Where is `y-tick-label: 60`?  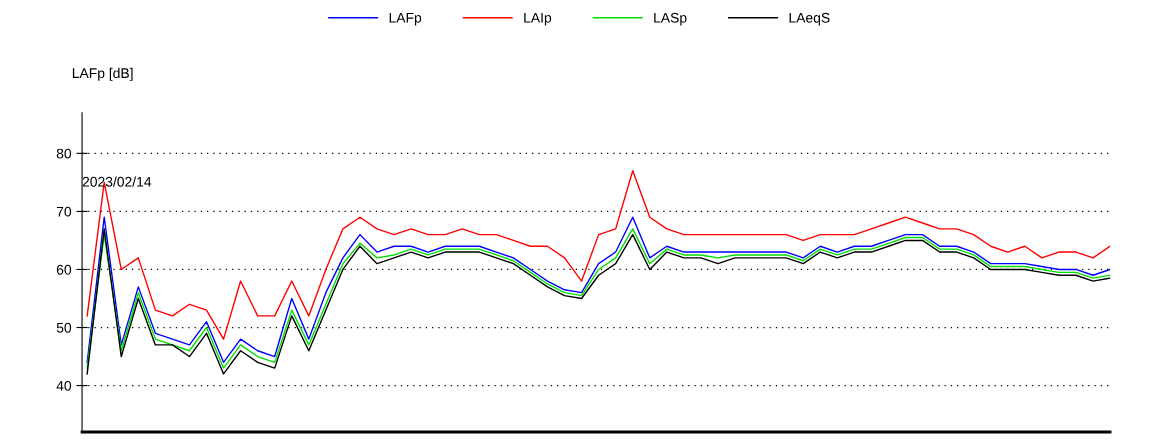
y-tick-label: 60 is located at coordinates (64, 269).